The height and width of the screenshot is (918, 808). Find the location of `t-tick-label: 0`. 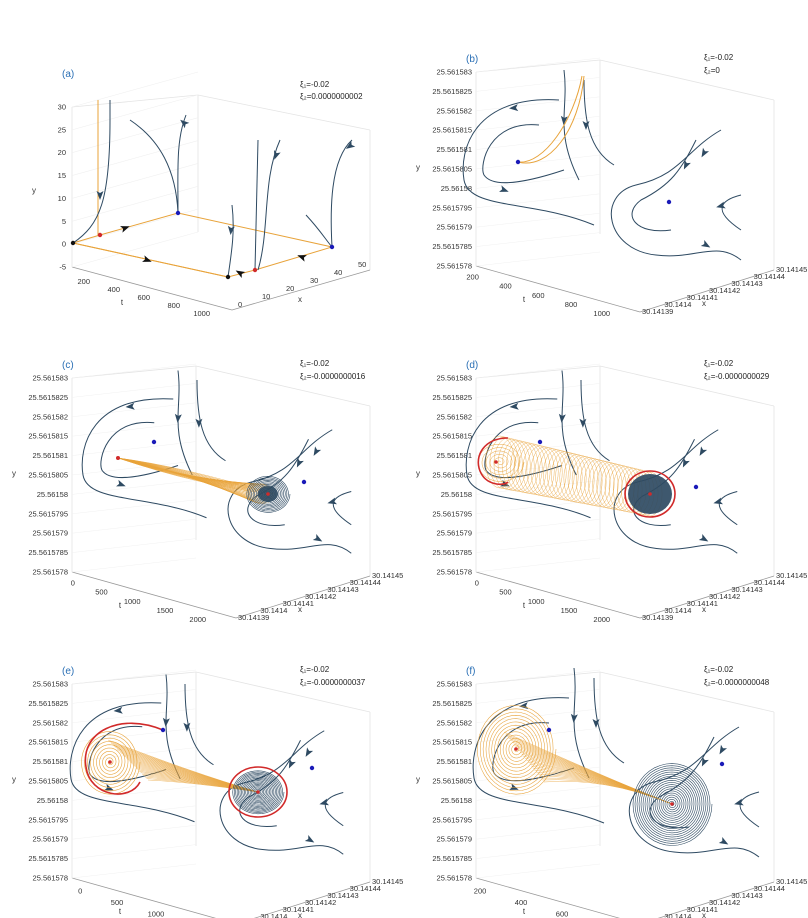

t-tick-label: 0 is located at coordinates (80, 890).